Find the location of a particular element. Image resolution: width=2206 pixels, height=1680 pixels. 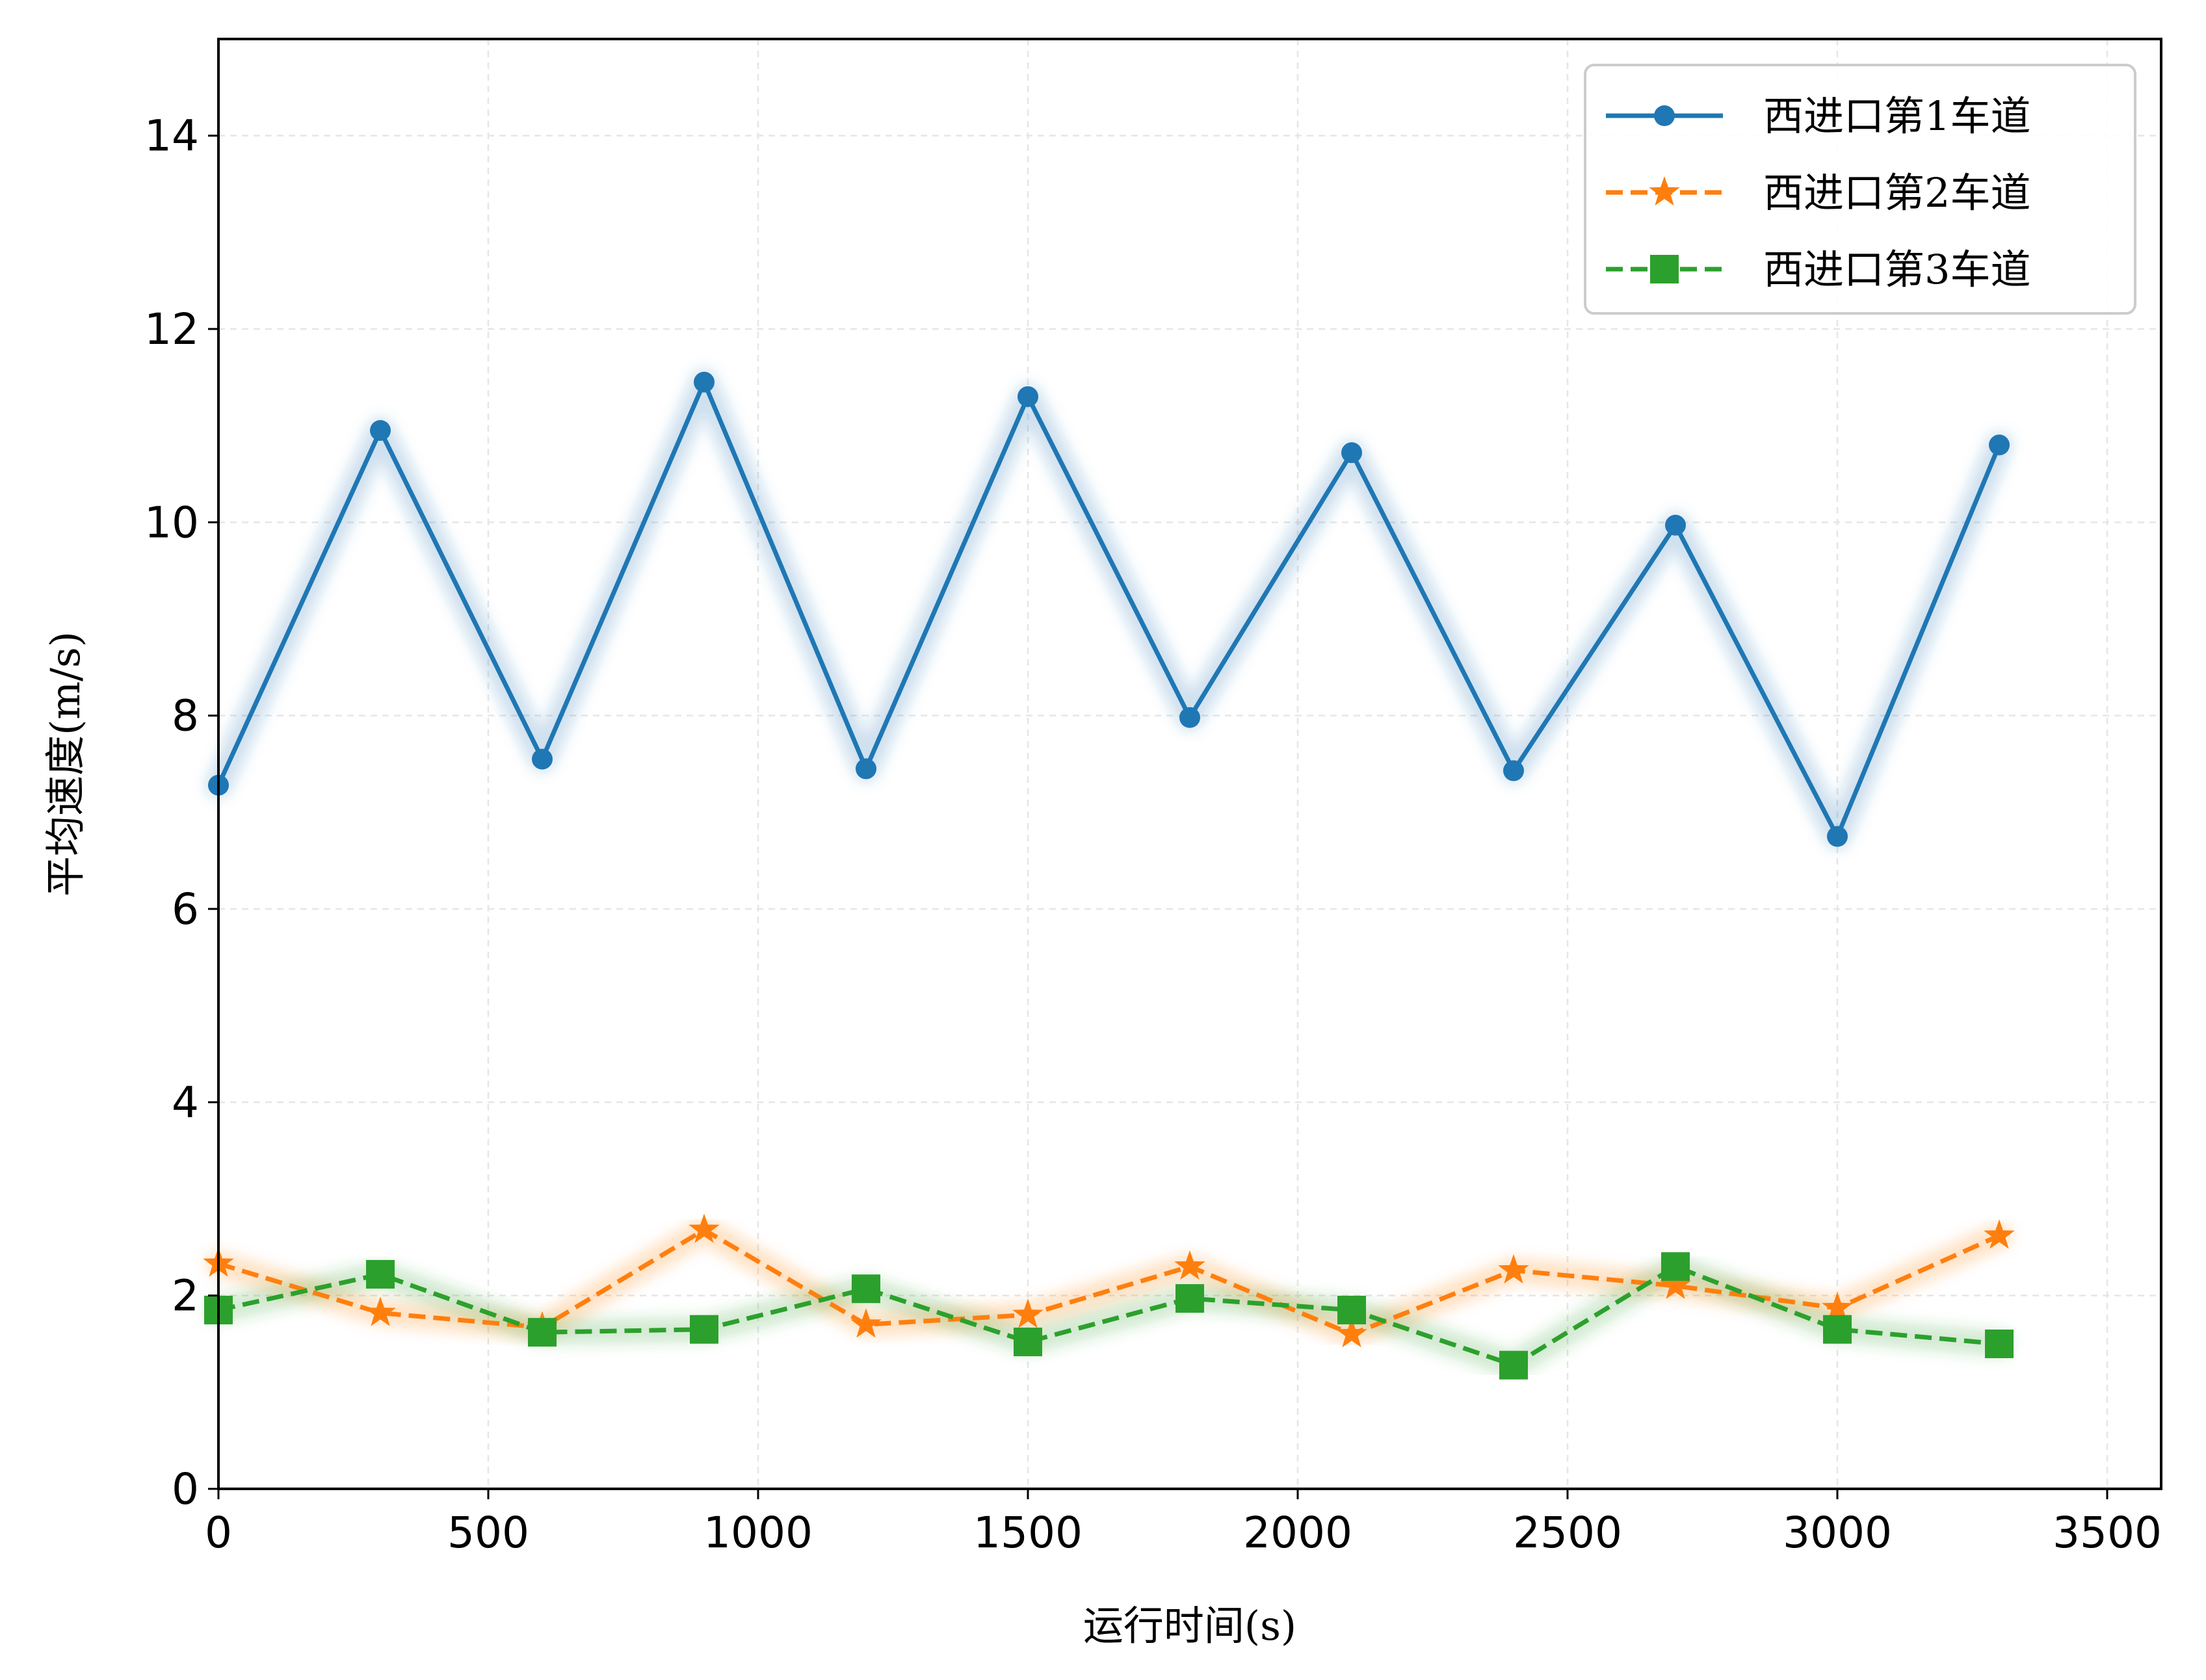

y-tick-label: 12 is located at coordinates (171, 329).